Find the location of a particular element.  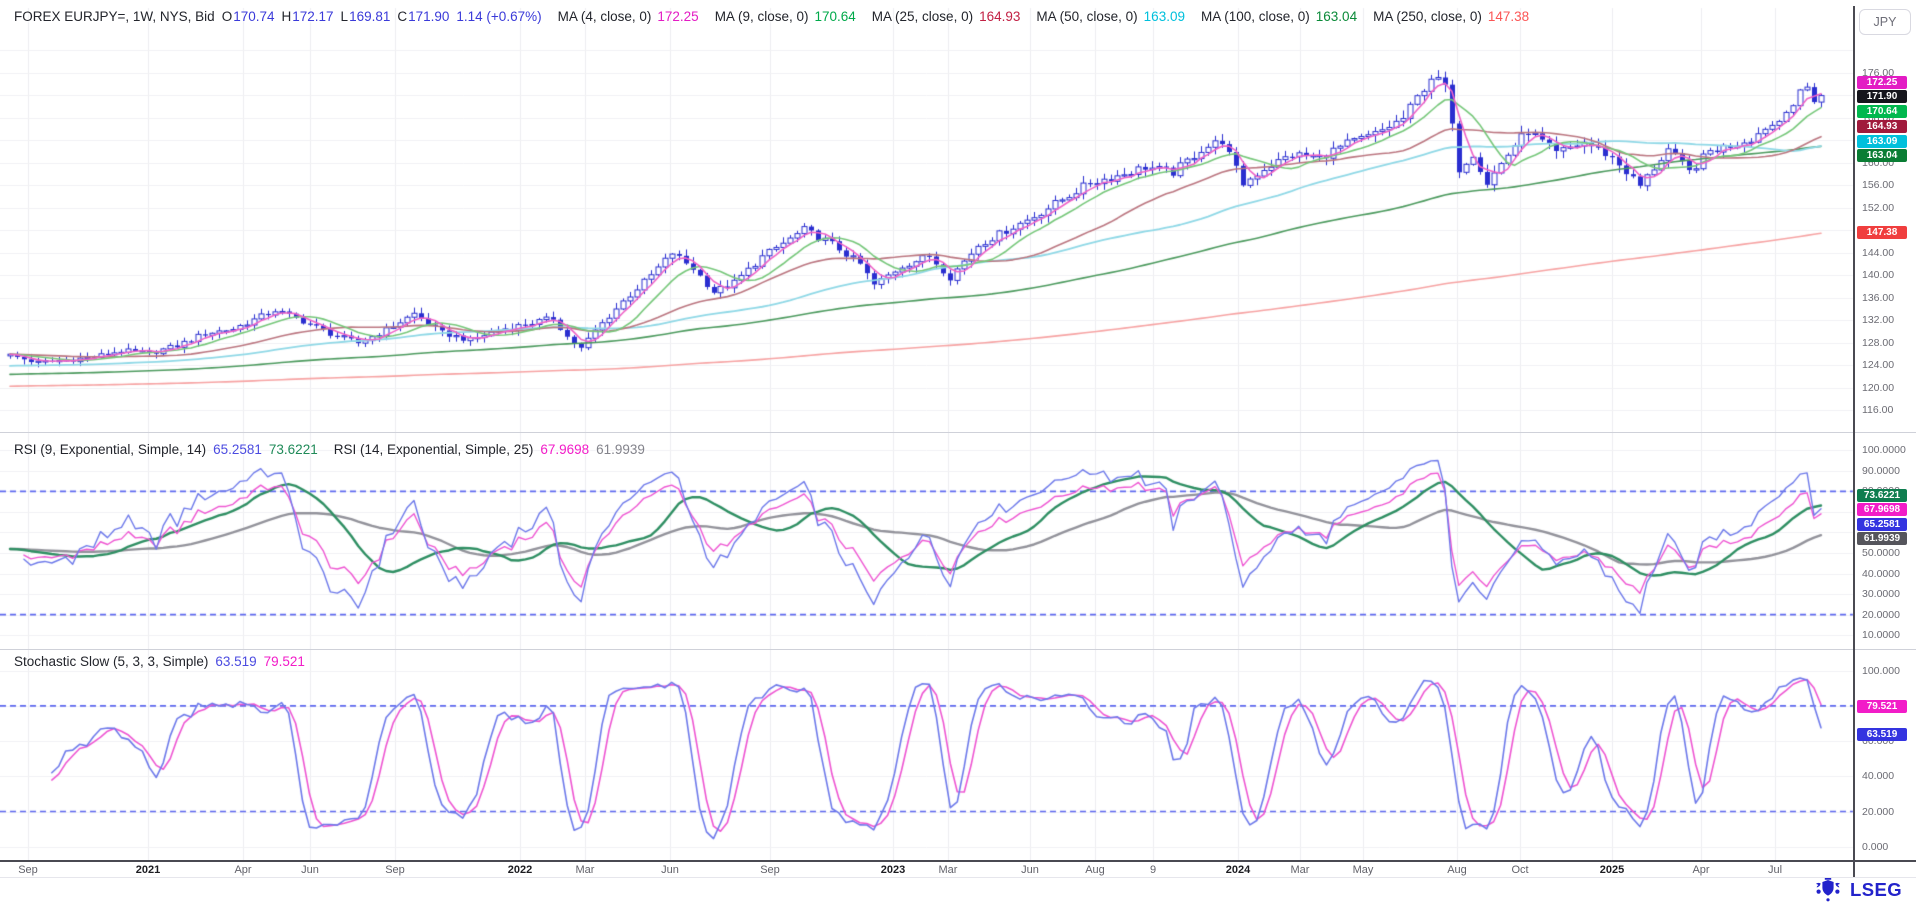

stochastic-d-value: 79.521 is located at coordinates (284, 661).